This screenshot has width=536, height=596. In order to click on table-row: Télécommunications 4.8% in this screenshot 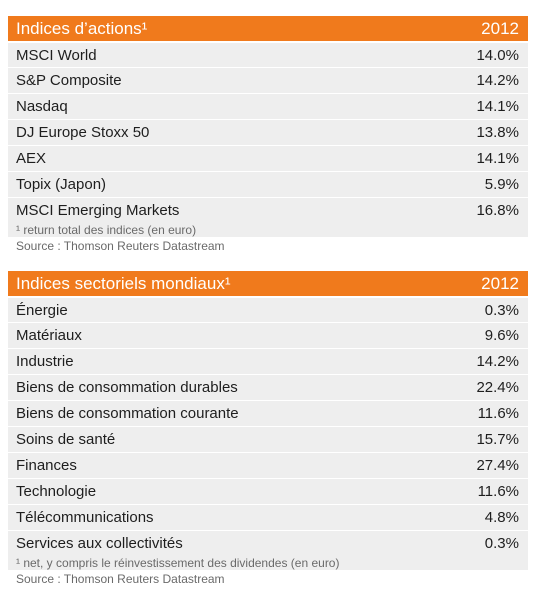, I will do `click(268, 517)`.